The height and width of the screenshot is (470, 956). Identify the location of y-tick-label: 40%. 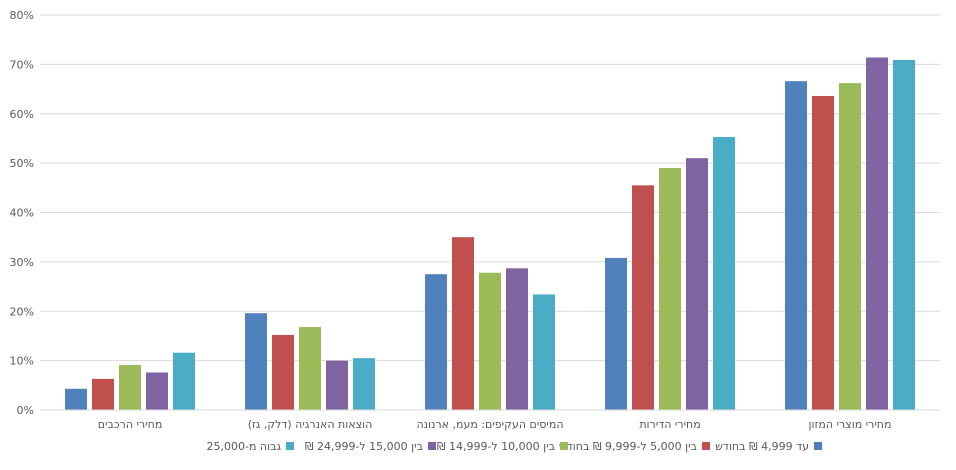
(22, 213).